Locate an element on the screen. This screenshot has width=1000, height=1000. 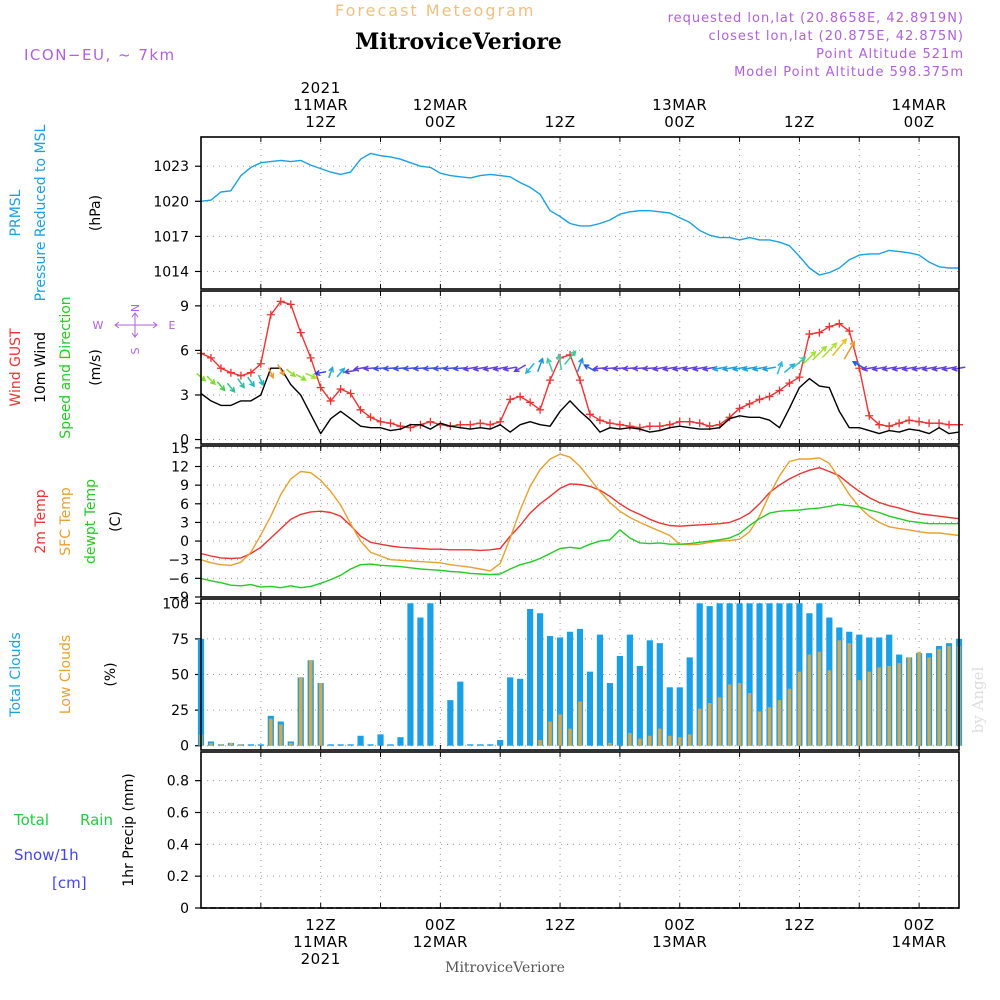
model-label: ICON−EU, ~ 7km is located at coordinates (100, 55).